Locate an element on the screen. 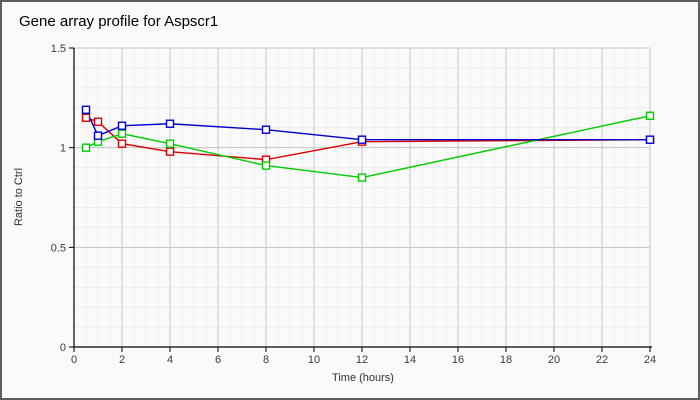 The width and height of the screenshot is (700, 400). y-axis-label: Ratio to Ctrl is located at coordinates (19, 197).